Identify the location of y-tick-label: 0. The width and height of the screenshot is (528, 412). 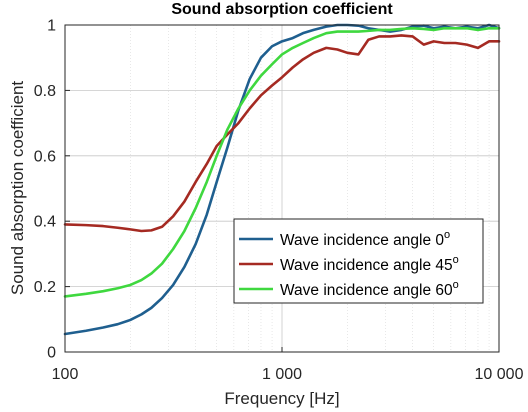
(51, 353).